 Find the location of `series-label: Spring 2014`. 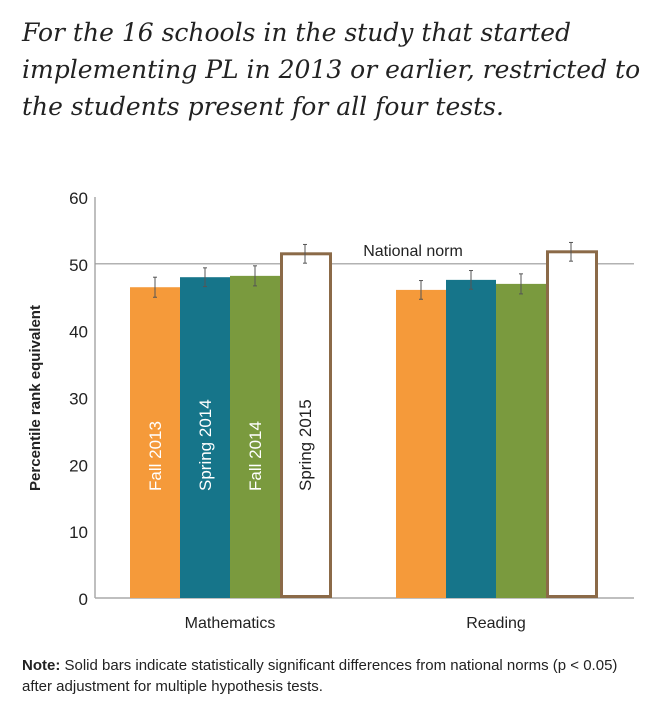

series-label: Spring 2014 is located at coordinates (205, 445).